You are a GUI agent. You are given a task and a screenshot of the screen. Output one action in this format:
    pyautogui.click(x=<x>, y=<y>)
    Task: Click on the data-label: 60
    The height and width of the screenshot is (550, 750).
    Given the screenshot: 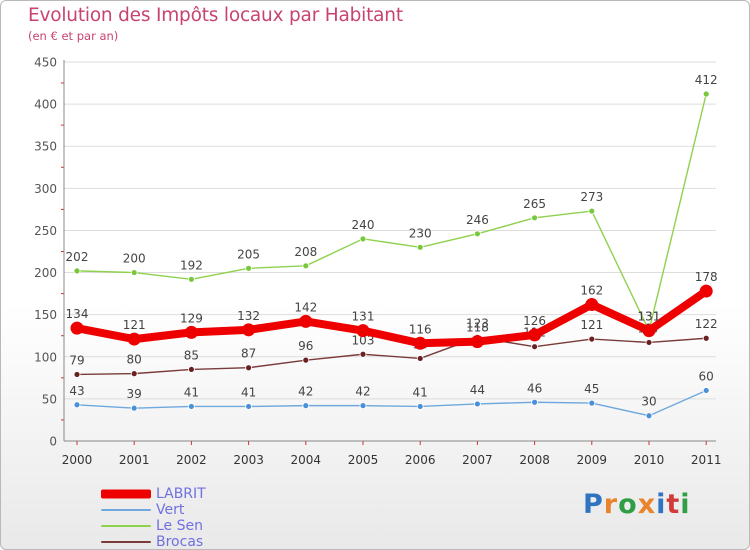 What is the action you would take?
    pyautogui.click(x=706, y=376)
    